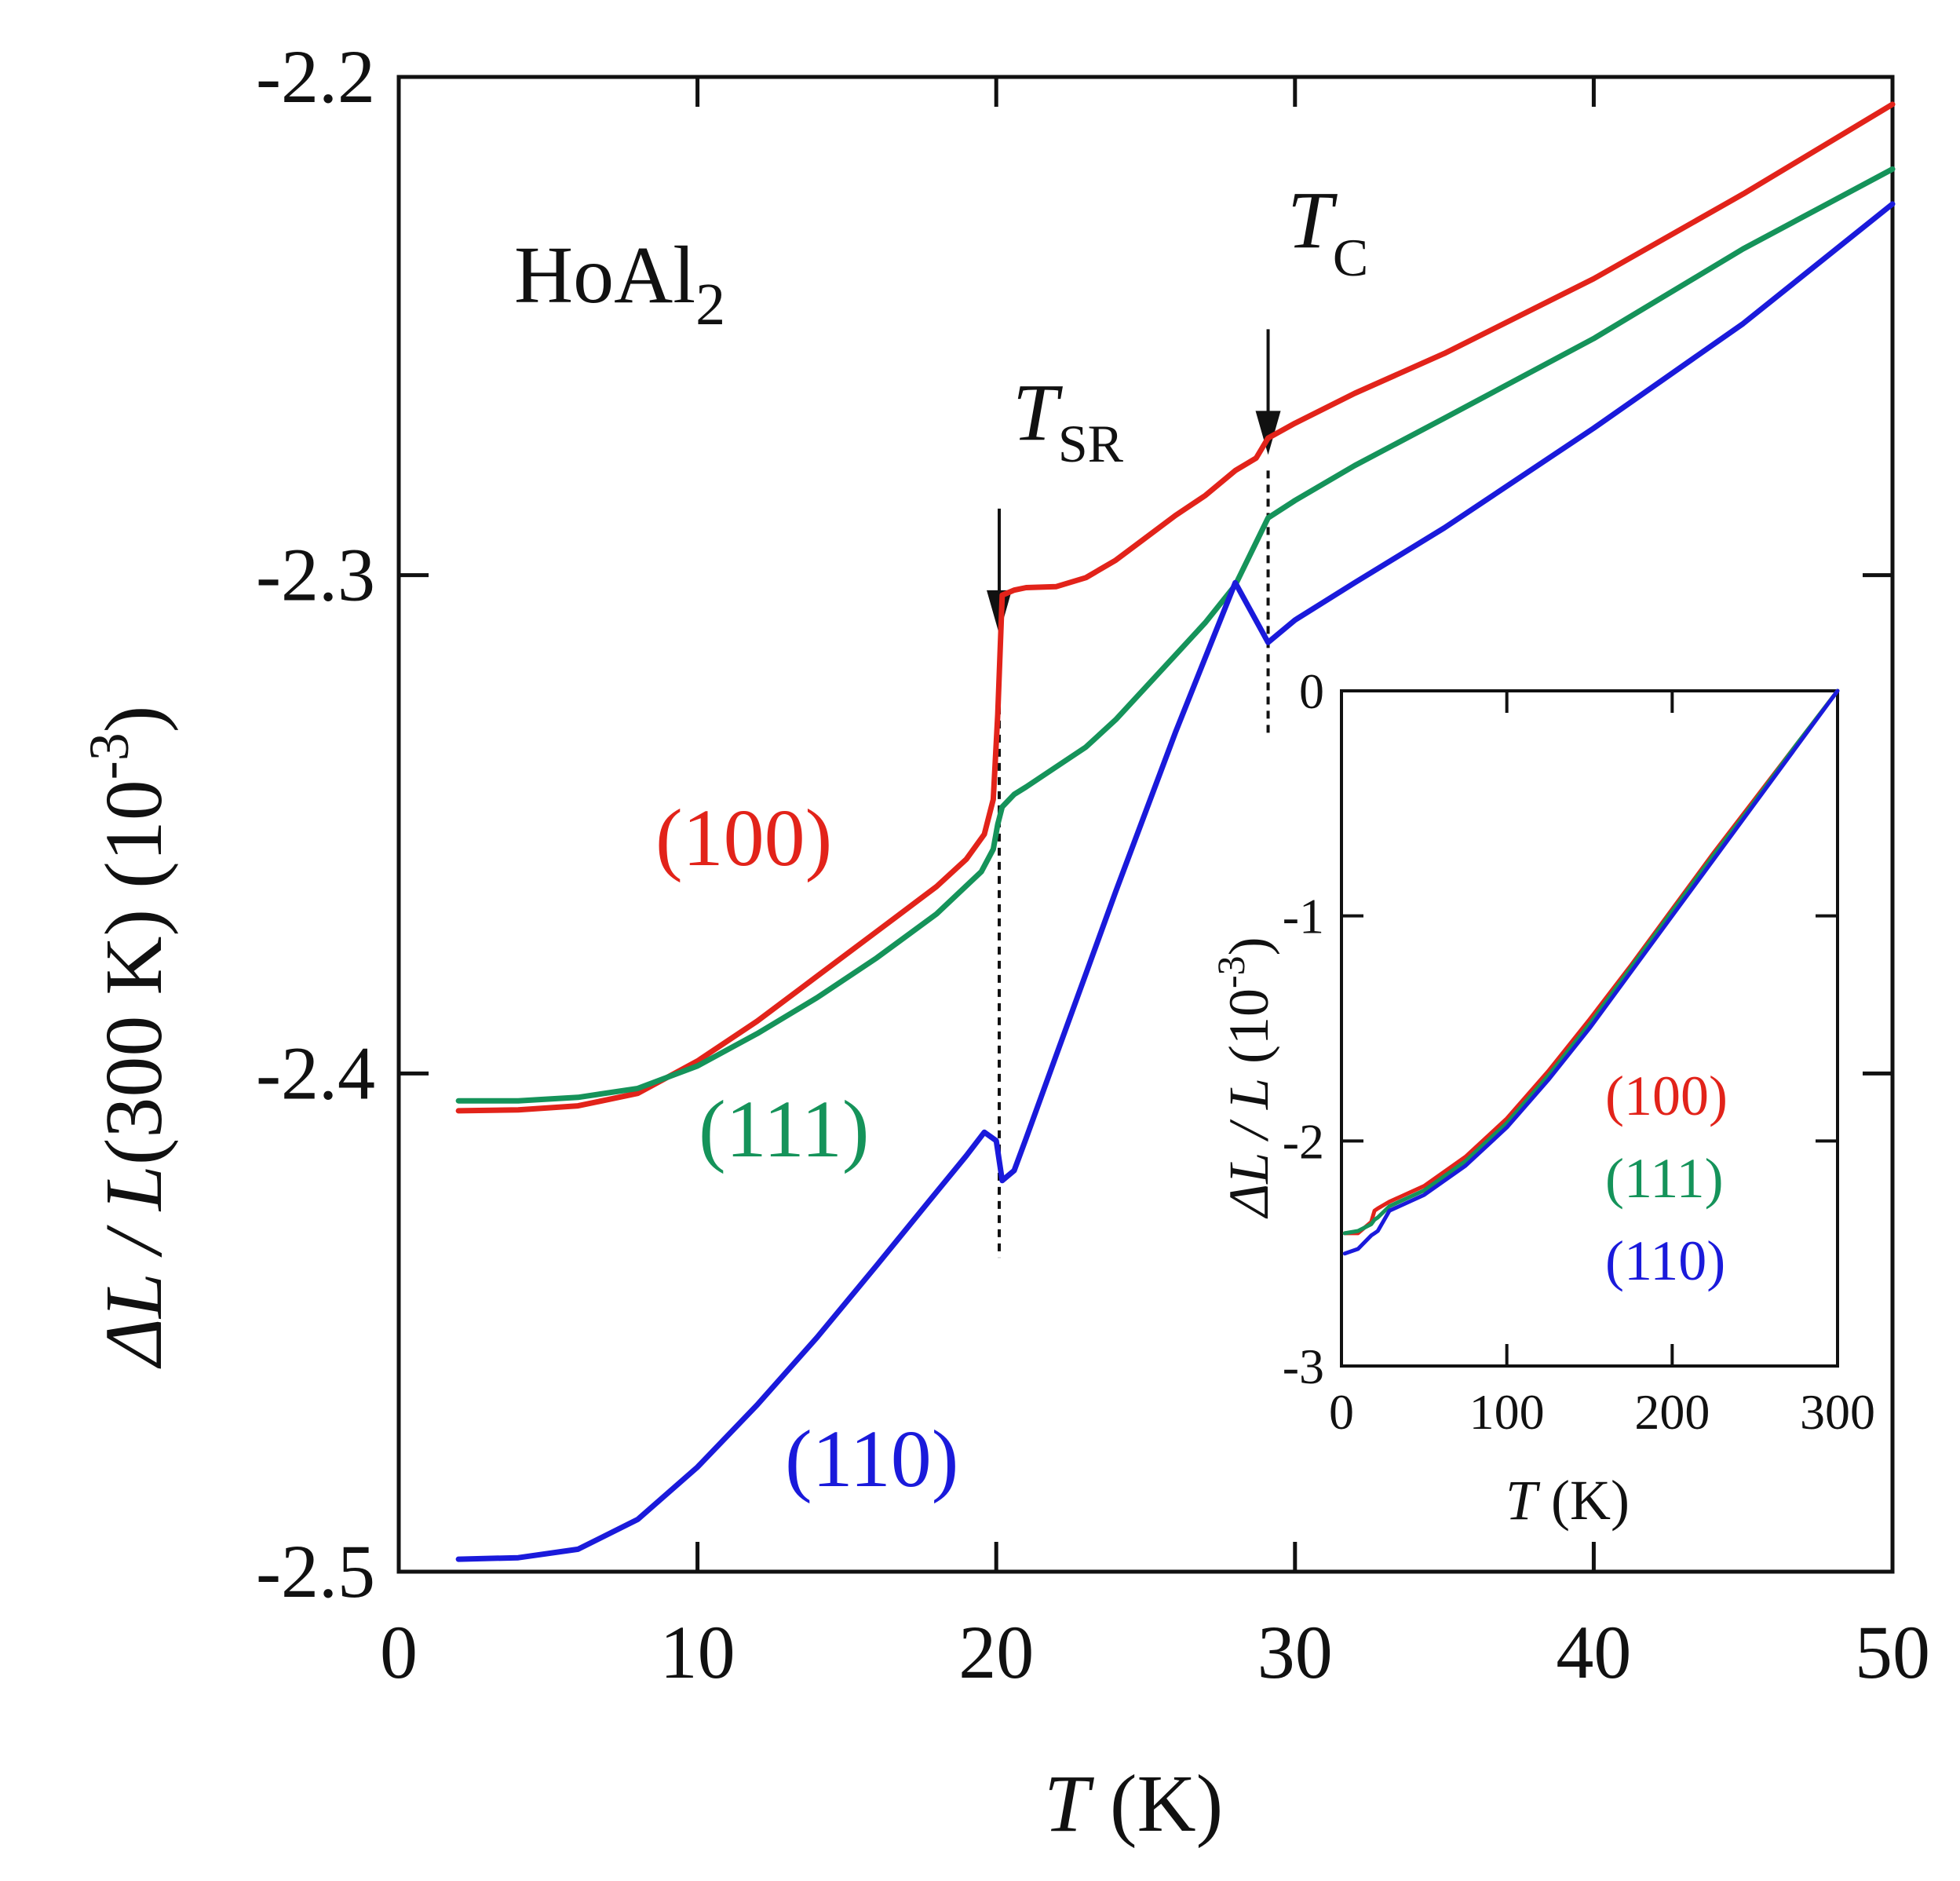 This screenshot has height=1881, width=1960. I want to click on x-tick-label: 10, so click(697, 1652).